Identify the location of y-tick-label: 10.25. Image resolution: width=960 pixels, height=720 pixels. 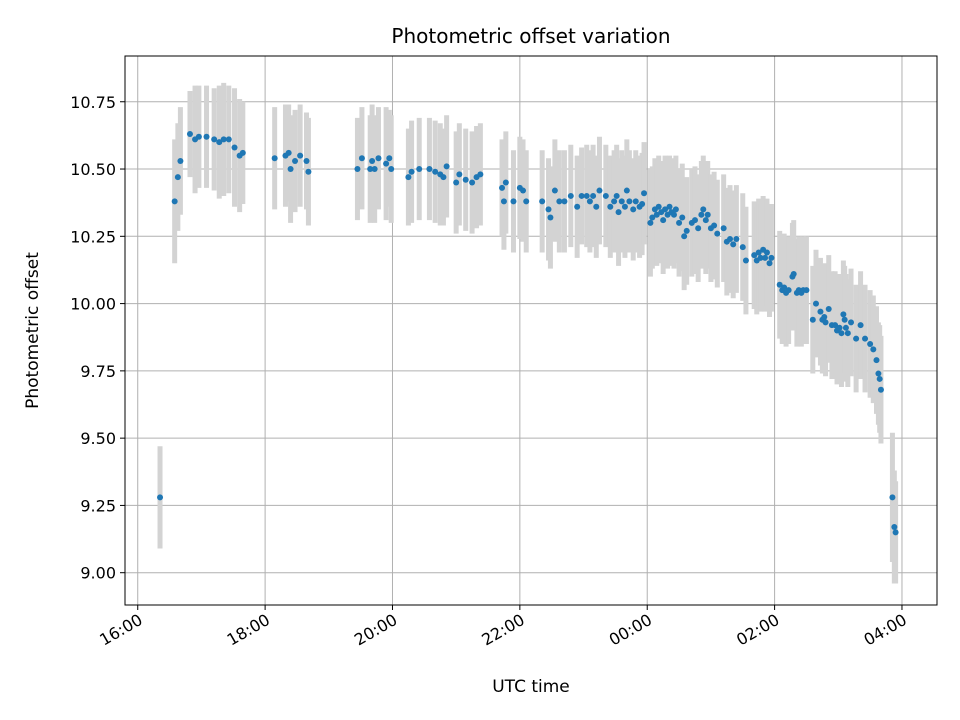
(93, 236).